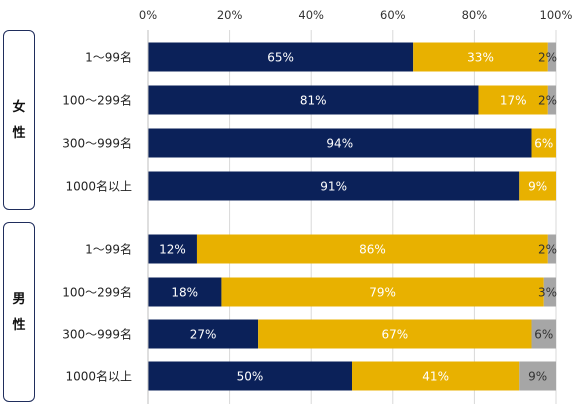  What do you see at coordinates (556, 15) in the screenshot?
I see `x-tick-label: 100%` at bounding box center [556, 15].